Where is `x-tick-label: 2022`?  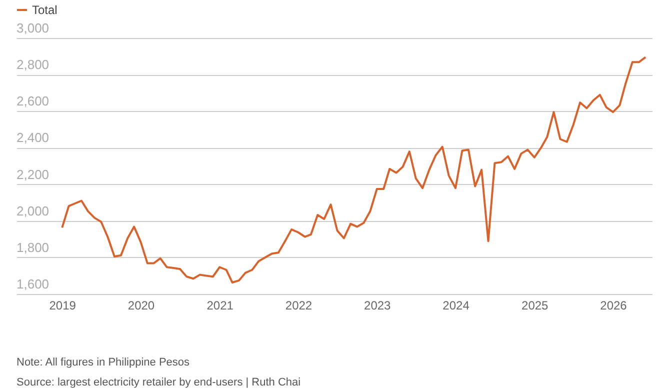 x-tick-label: 2022 is located at coordinates (298, 305).